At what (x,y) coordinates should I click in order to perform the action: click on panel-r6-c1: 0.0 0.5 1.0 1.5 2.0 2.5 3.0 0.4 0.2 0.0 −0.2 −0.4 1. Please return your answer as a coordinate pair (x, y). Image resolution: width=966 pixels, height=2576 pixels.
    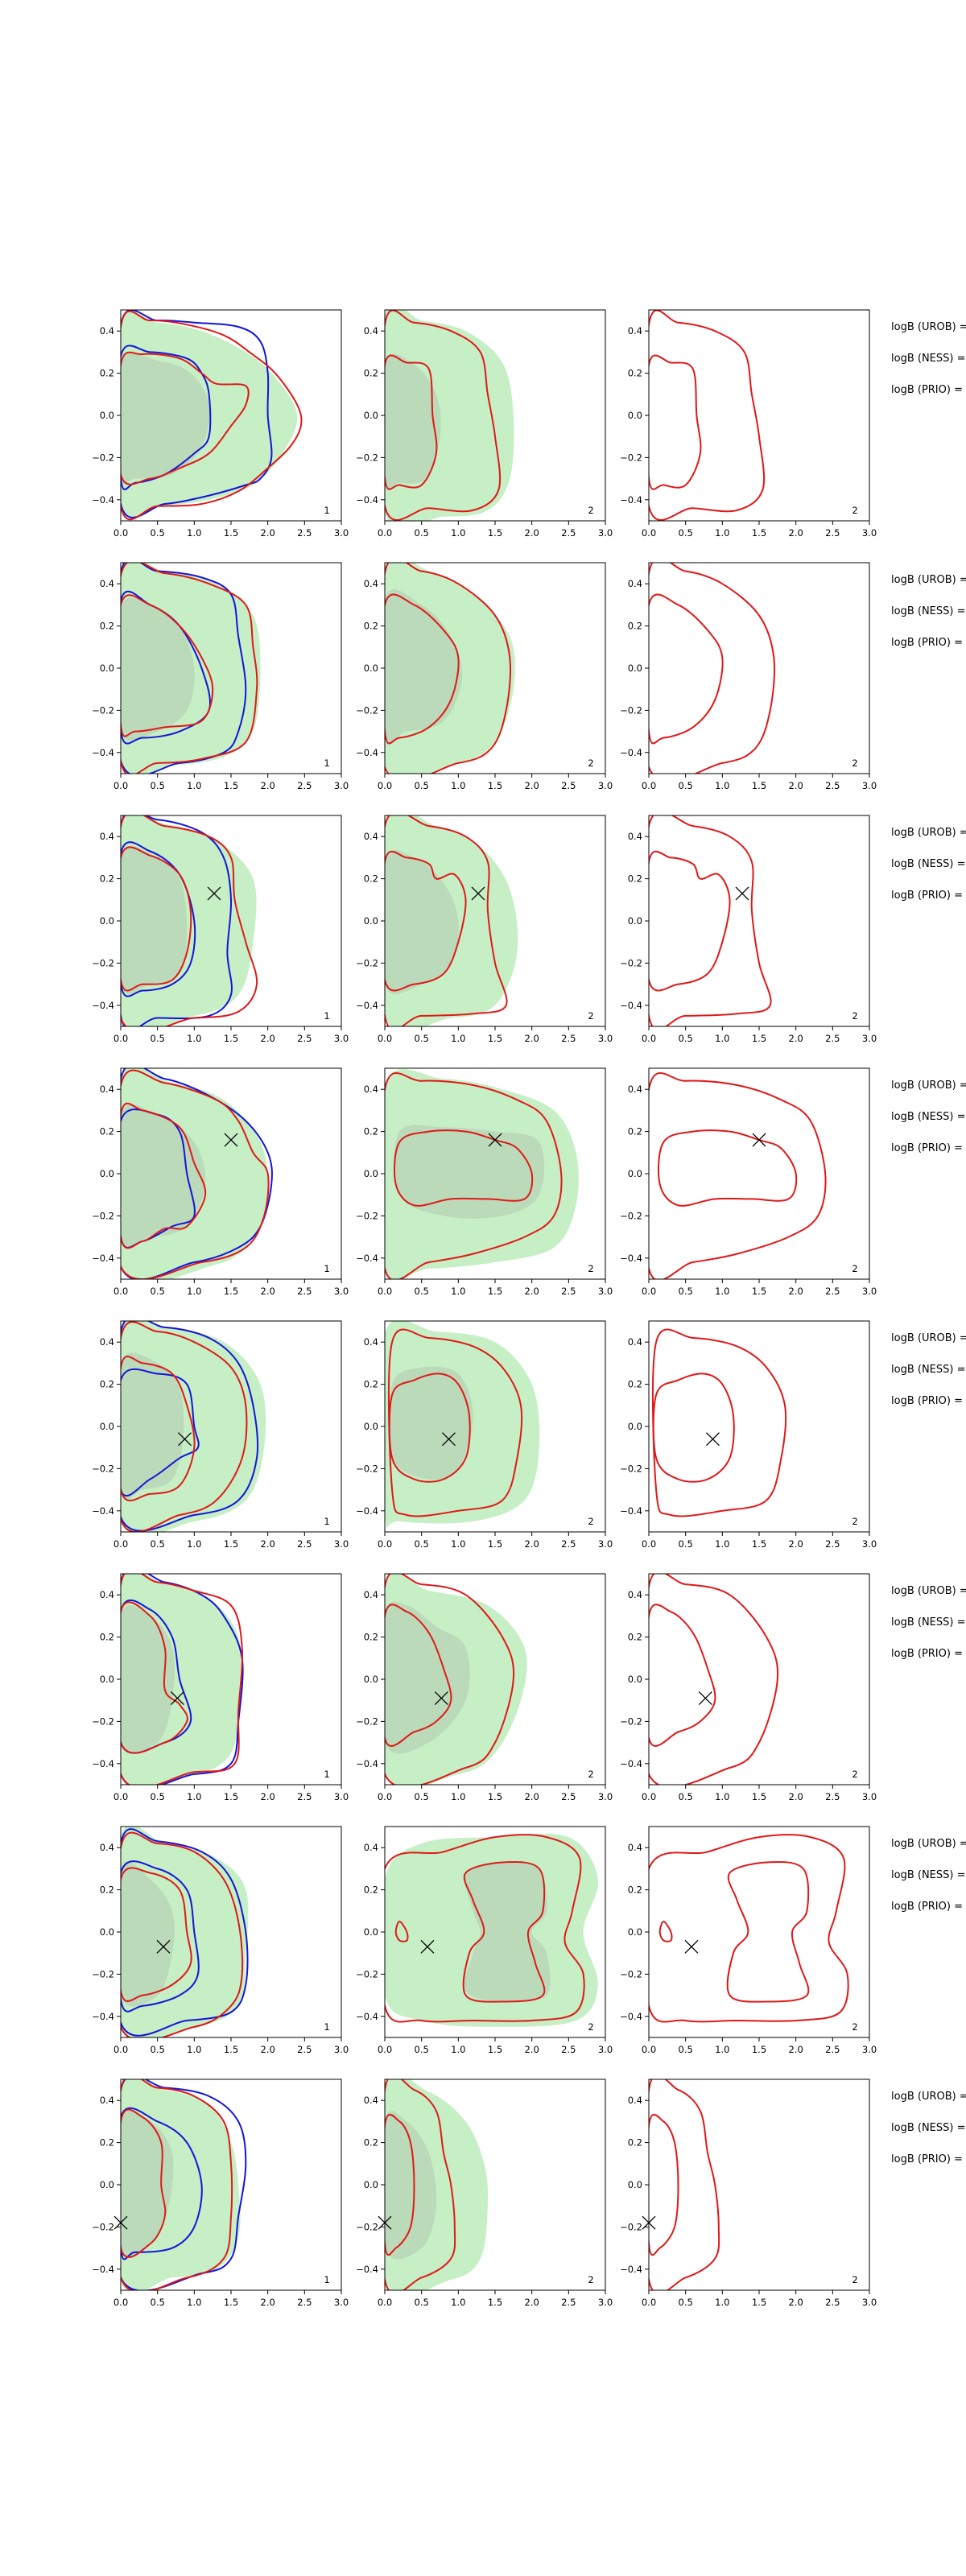
    Looking at the image, I should click on (221, 1688).